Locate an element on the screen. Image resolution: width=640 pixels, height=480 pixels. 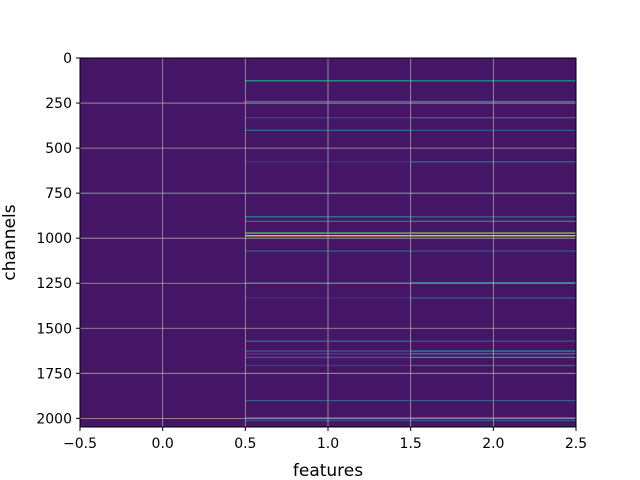
x-tick-label: 1.5 is located at coordinates (411, 444).